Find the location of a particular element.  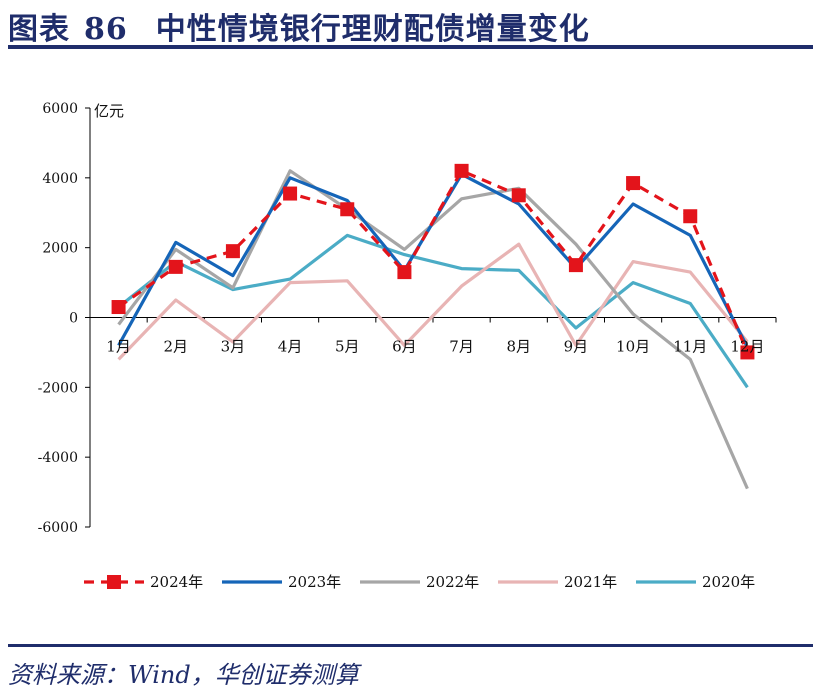

x-tick-label: 8月 is located at coordinates (518, 347).